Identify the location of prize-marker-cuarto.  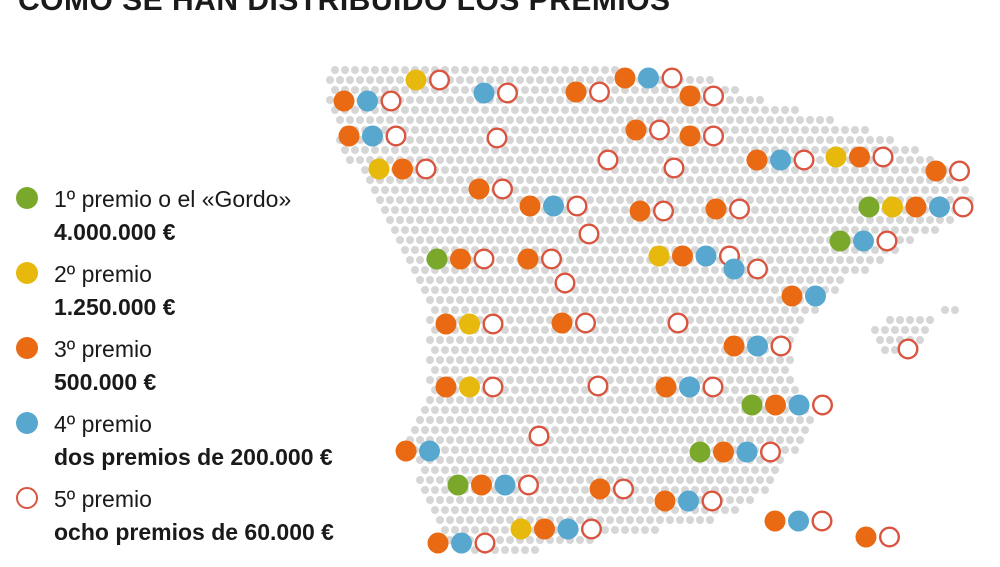
(747, 452).